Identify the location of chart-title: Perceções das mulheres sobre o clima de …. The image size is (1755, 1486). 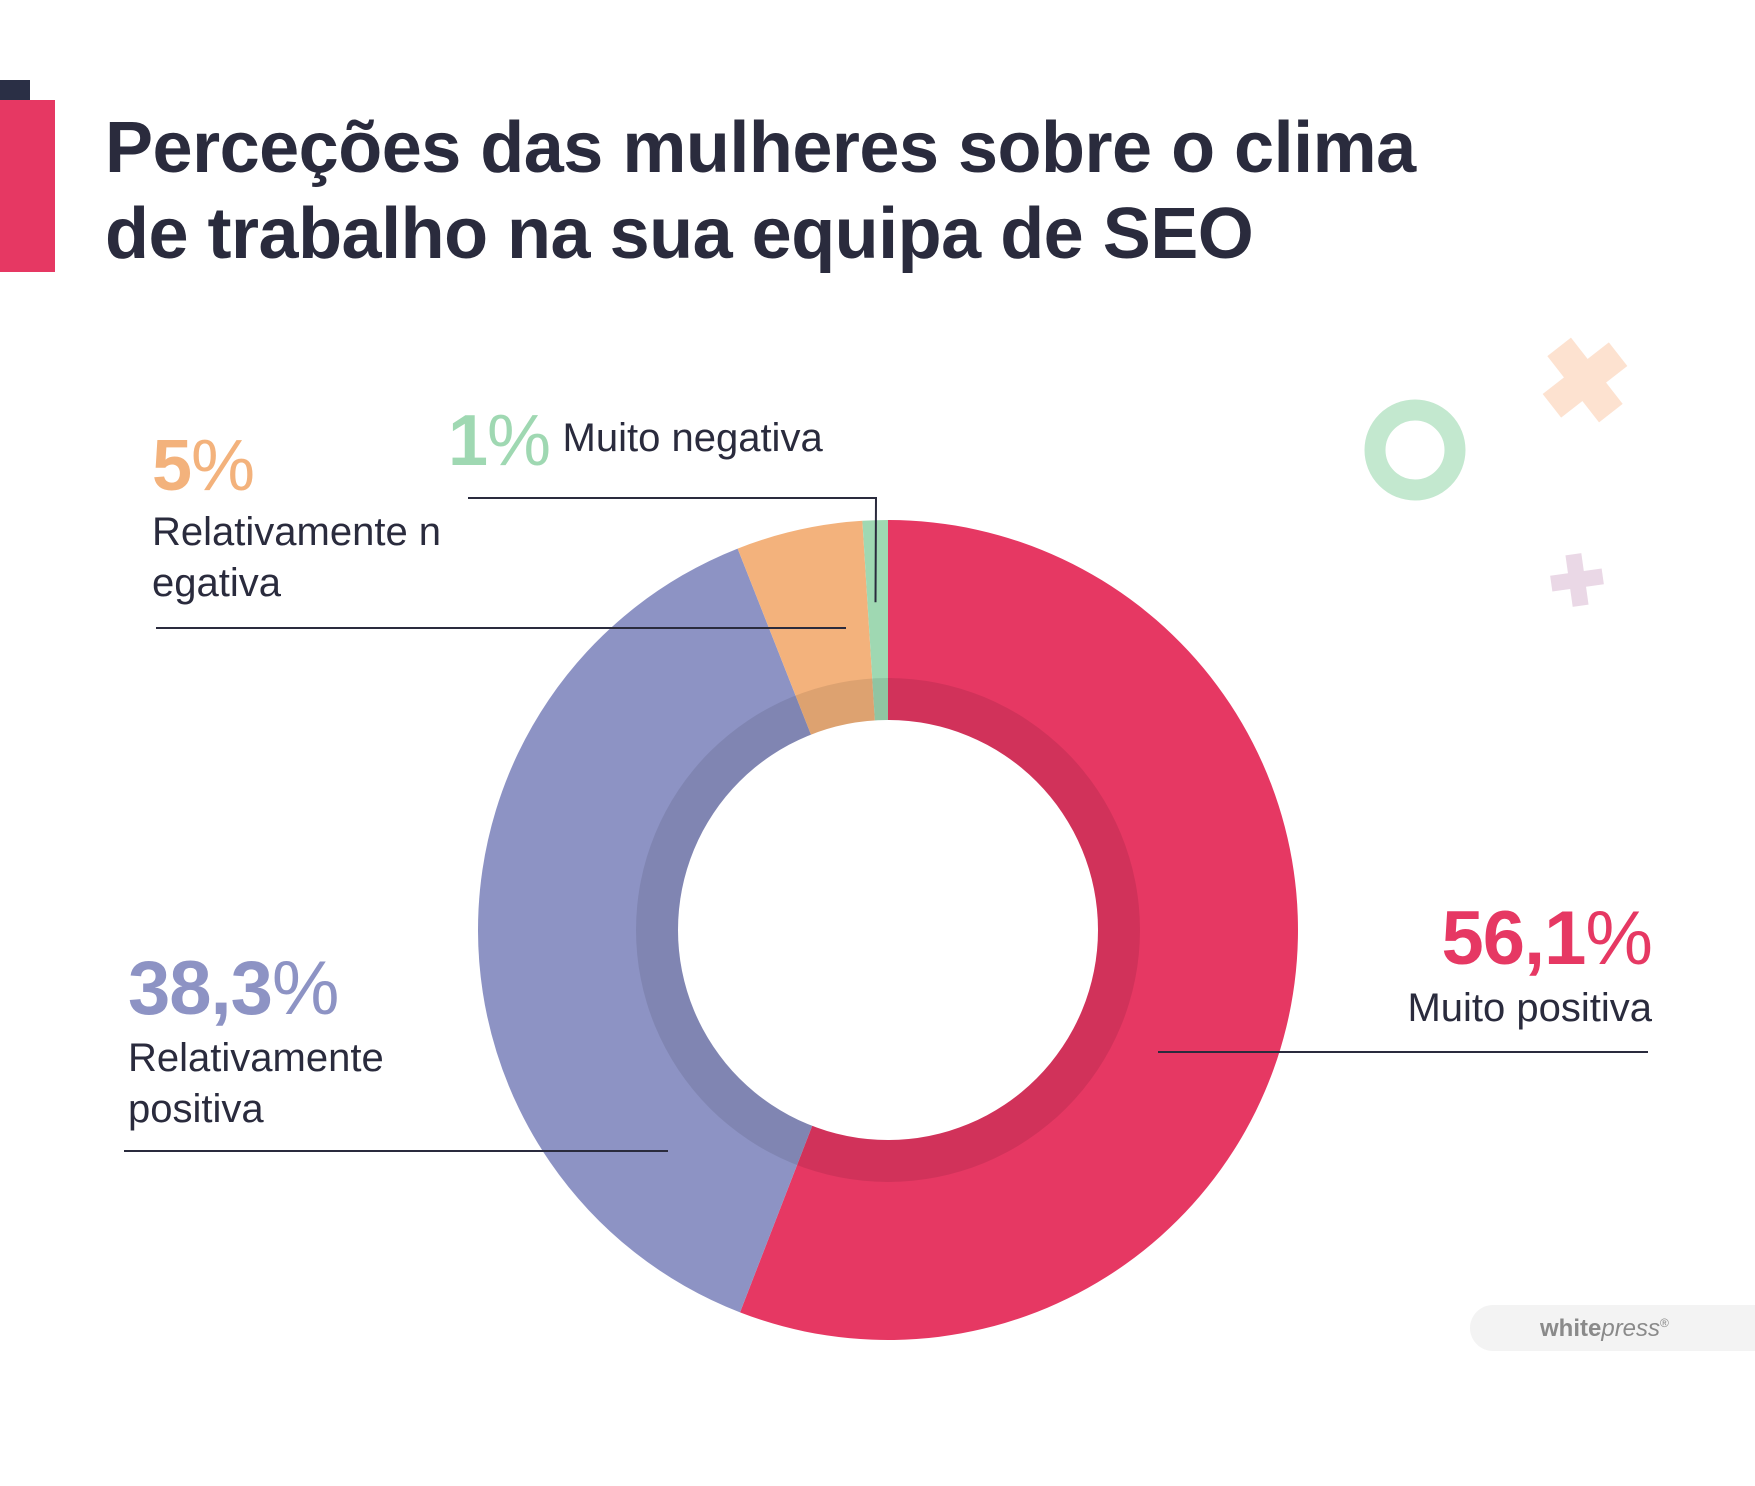
(885, 191).